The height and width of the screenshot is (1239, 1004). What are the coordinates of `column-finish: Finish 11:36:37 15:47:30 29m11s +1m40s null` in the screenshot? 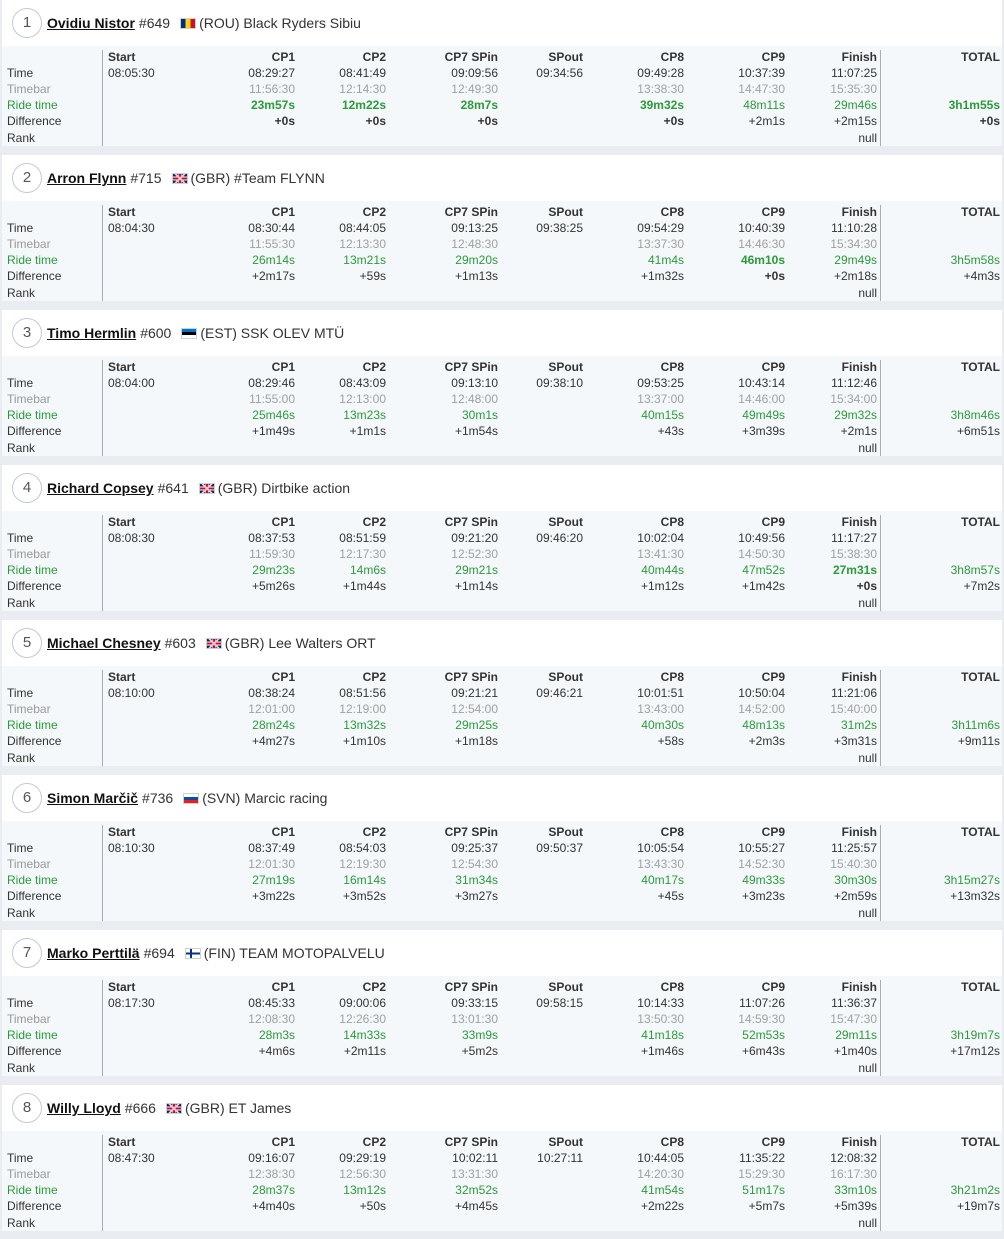 It's located at (832, 1026).